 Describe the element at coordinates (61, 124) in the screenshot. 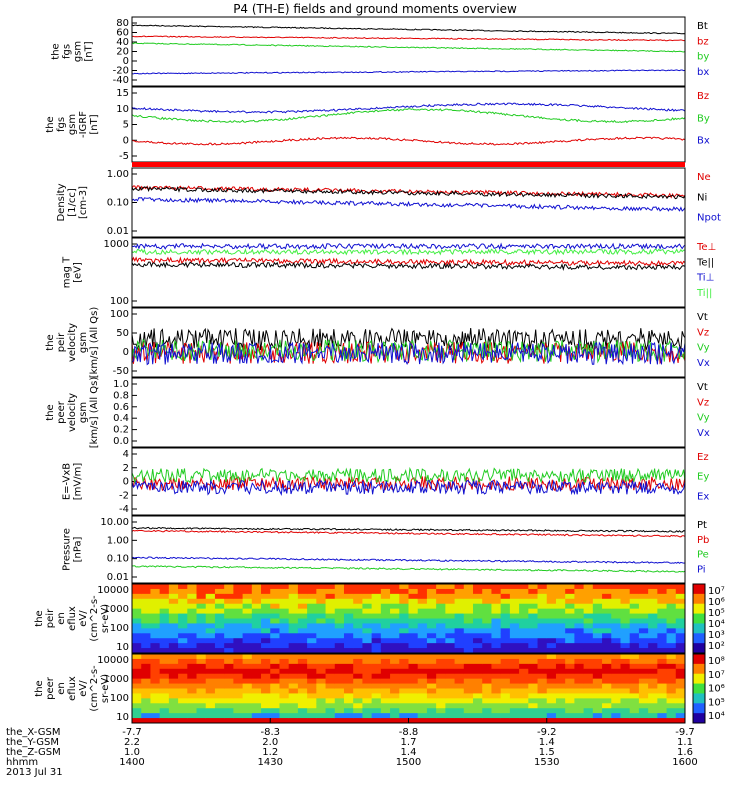

I see `ylabel-line: fgs` at that location.